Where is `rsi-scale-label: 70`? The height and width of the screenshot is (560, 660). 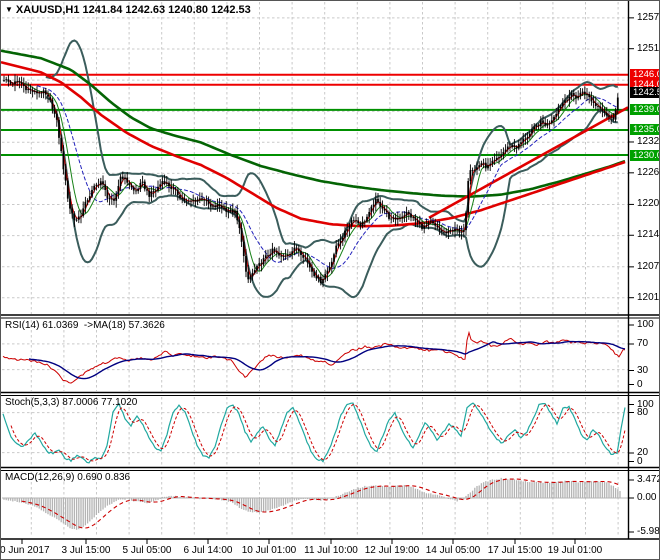 rsi-scale-label: 70 is located at coordinates (643, 343).